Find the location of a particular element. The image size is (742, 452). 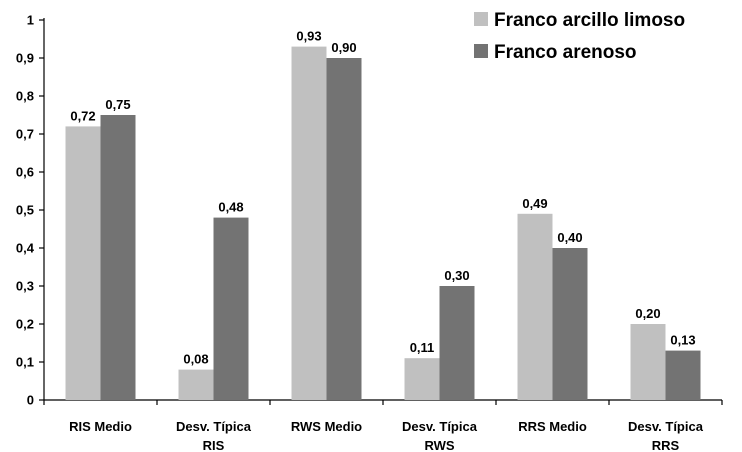

y-tick-label: 0,8 is located at coordinates (25, 96).